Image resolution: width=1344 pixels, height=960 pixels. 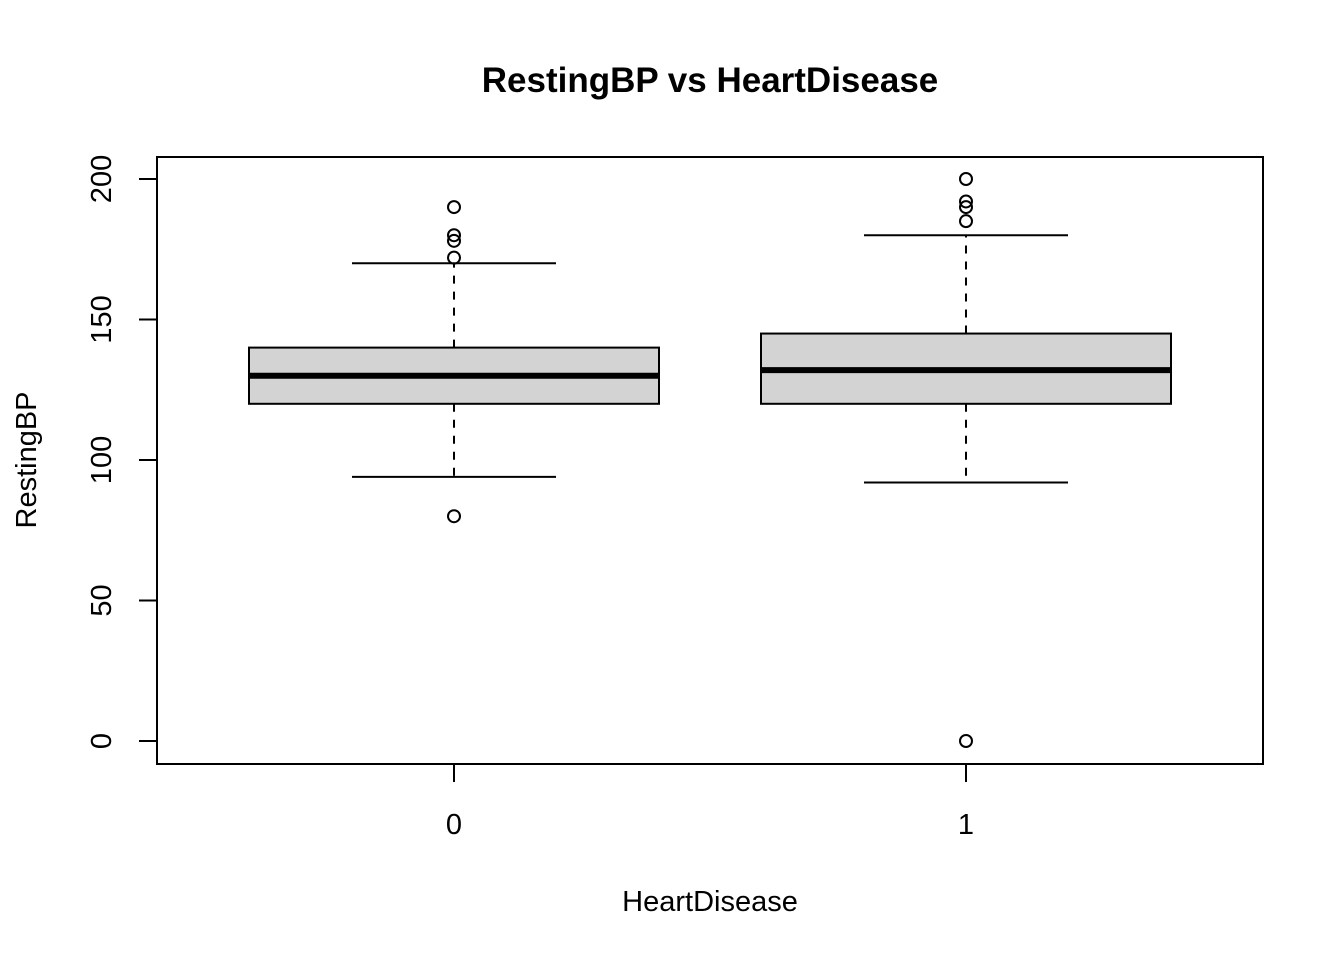 What do you see at coordinates (102, 460) in the screenshot?
I see `y-tick-label: 100` at bounding box center [102, 460].